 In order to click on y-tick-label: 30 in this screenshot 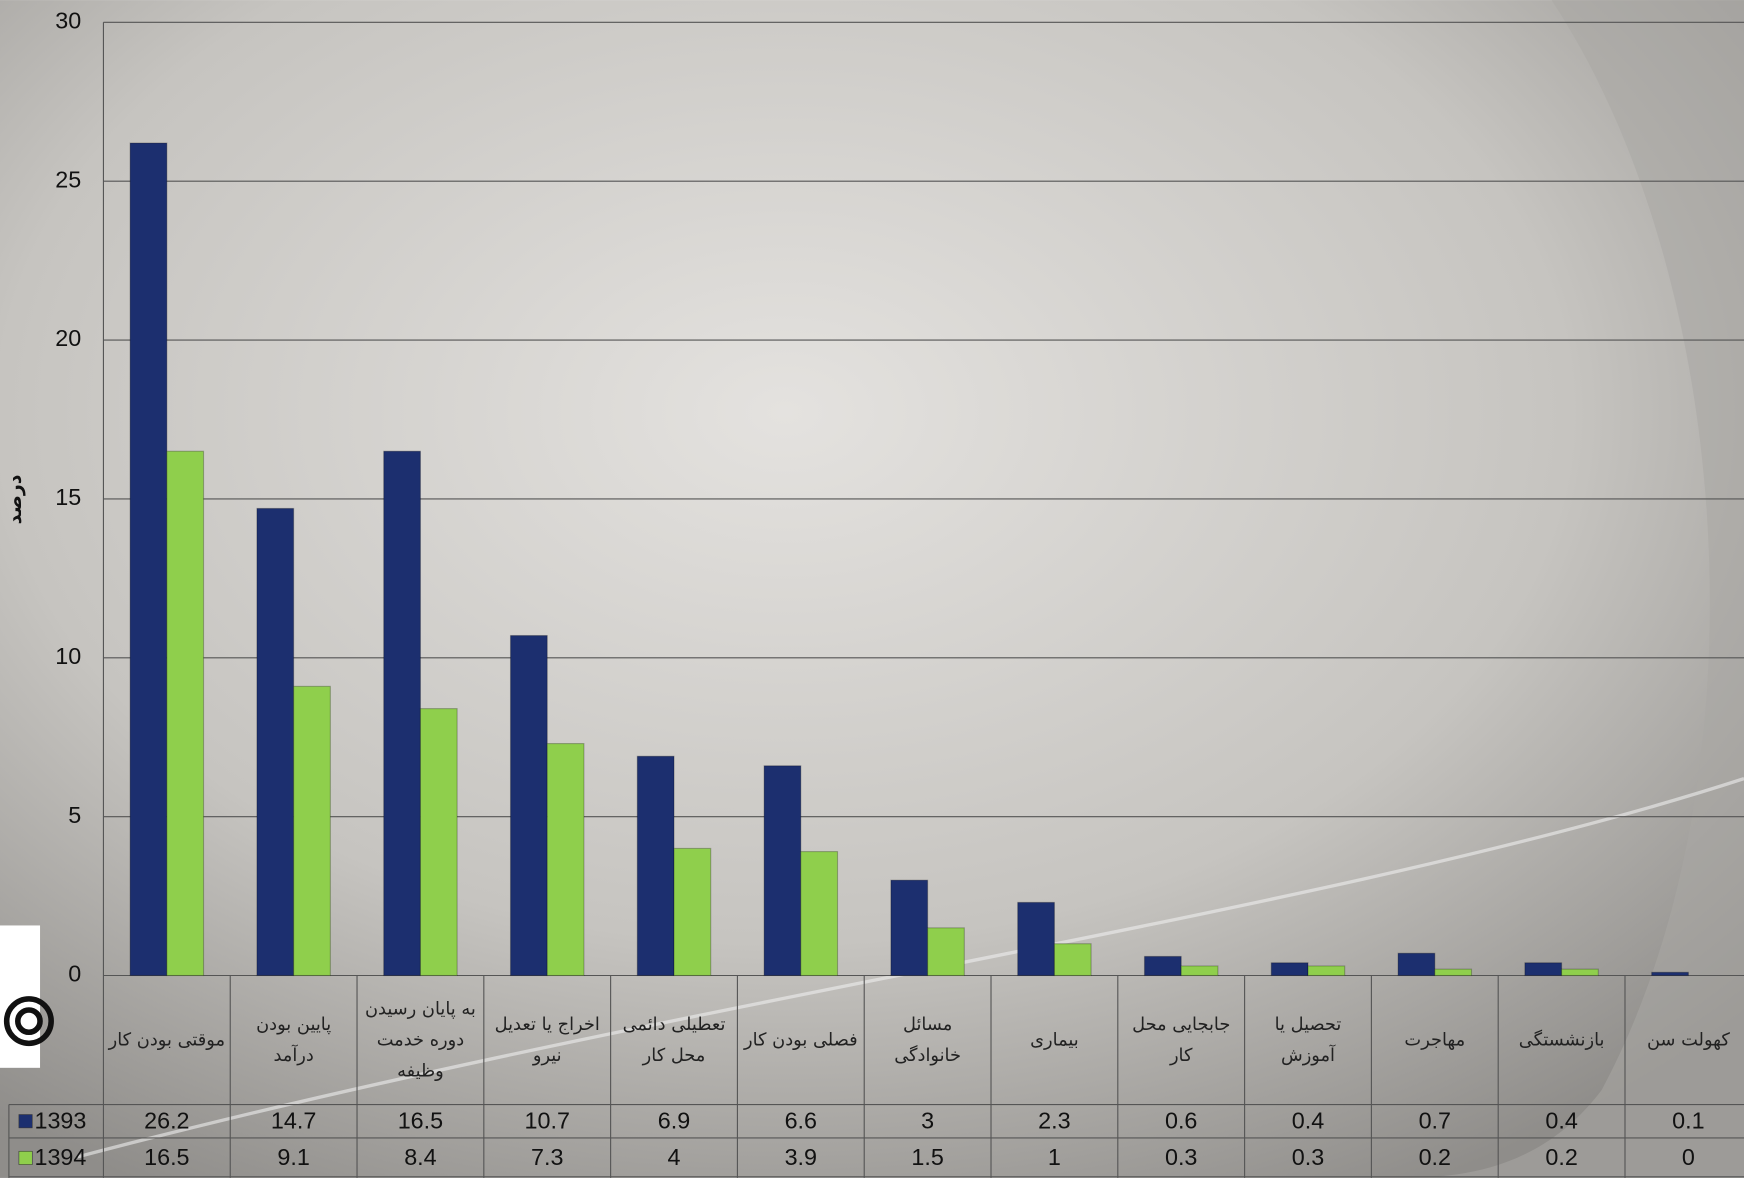, I will do `click(68, 20)`.